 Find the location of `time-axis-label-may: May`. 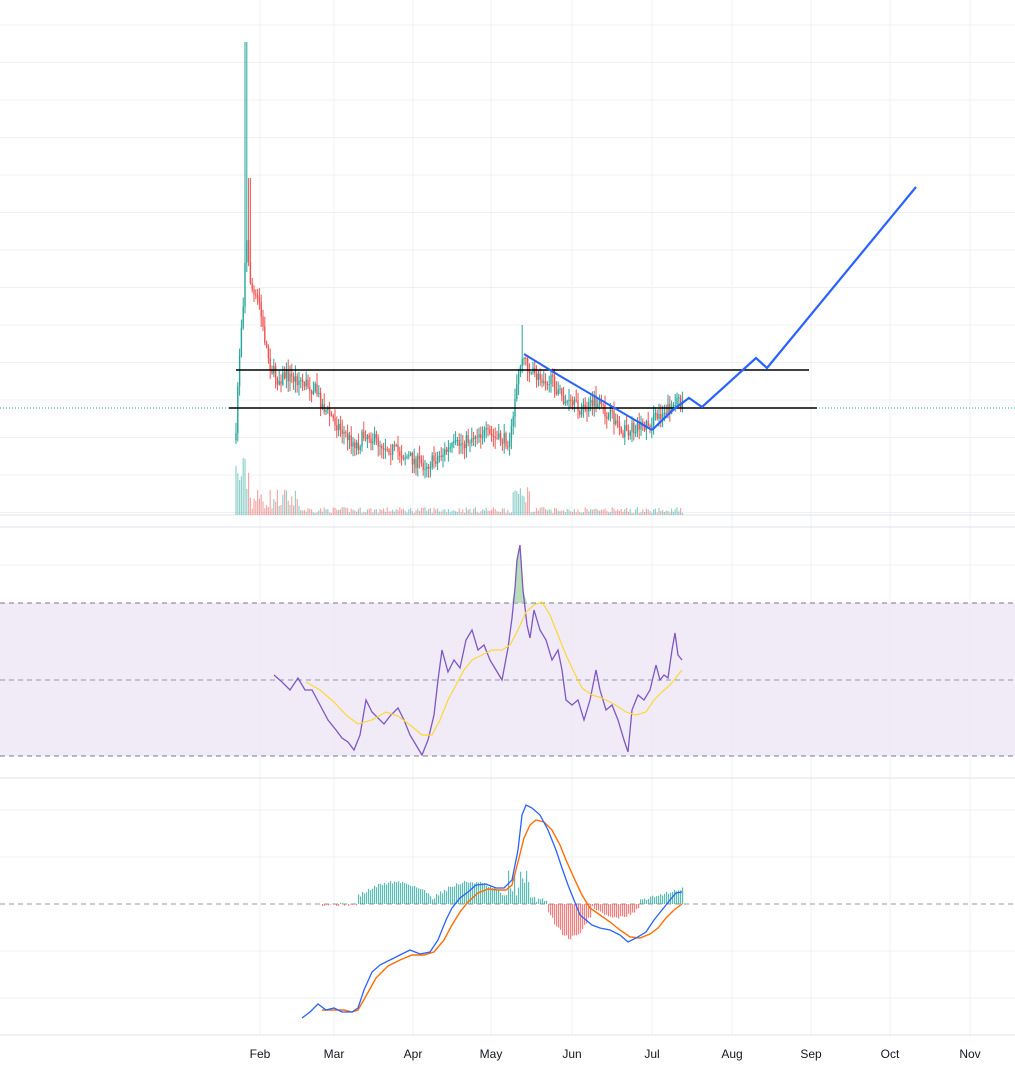

time-axis-label-may: May is located at coordinates (491, 1054).